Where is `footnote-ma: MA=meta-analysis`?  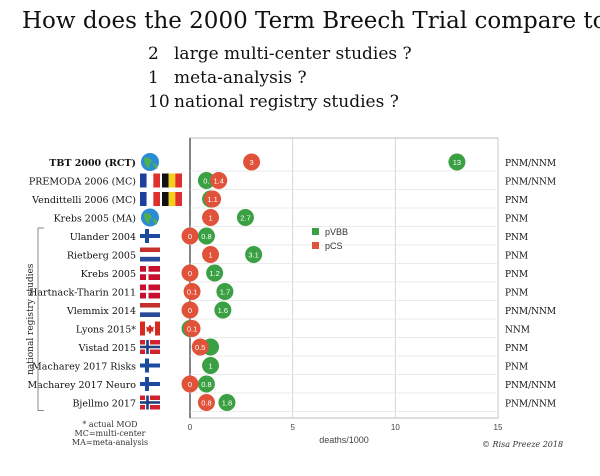 footnote-ma: MA=meta-analysis is located at coordinates (110, 442).